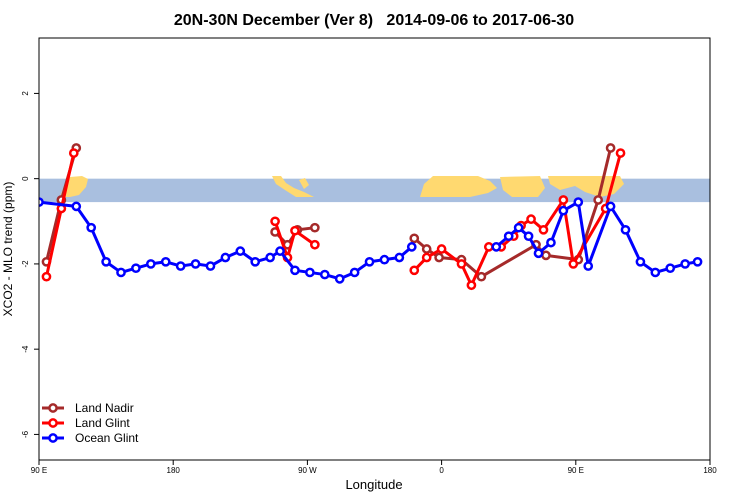 The width and height of the screenshot is (750, 500). I want to click on y-axis-label: XCO2 - MLO trend (ppm), so click(8, 249).